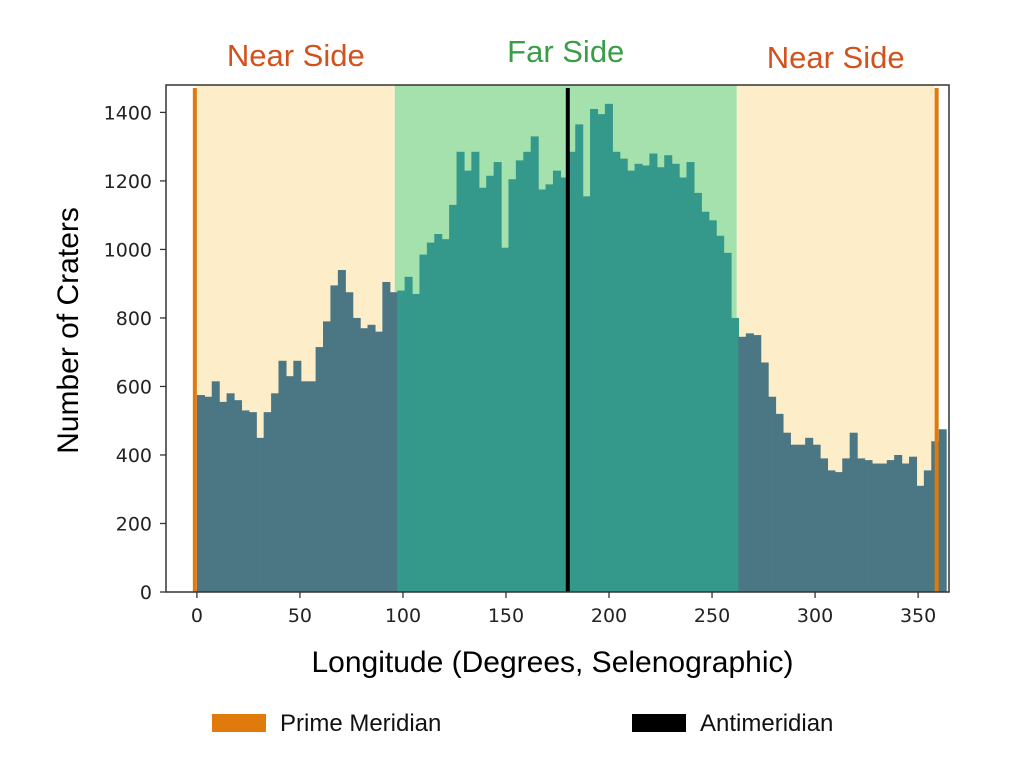 This screenshot has height=776, width=1034. I want to click on x-tick-label: 250, so click(712, 616).